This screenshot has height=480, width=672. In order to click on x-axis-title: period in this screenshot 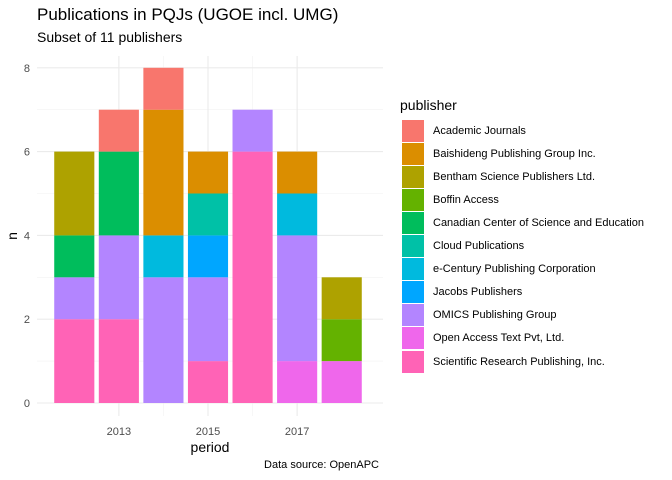, I will do `click(210, 447)`.